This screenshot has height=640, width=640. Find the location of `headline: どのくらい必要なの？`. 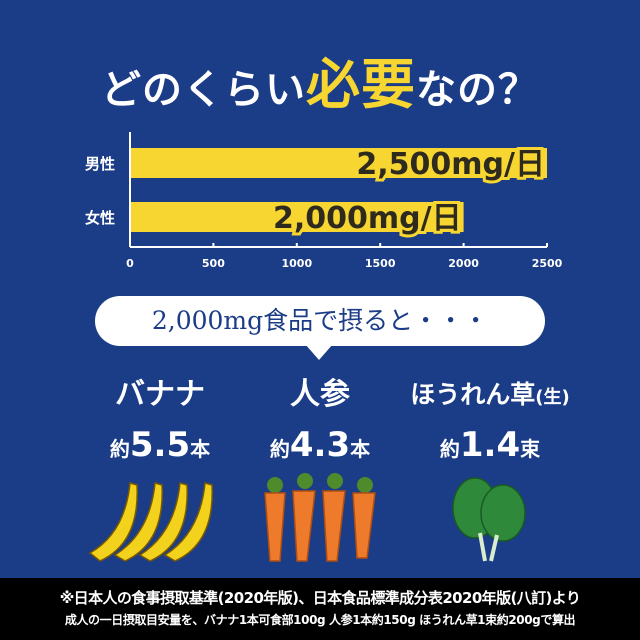

headline: どのくらい必要なの？ is located at coordinates (320, 79).